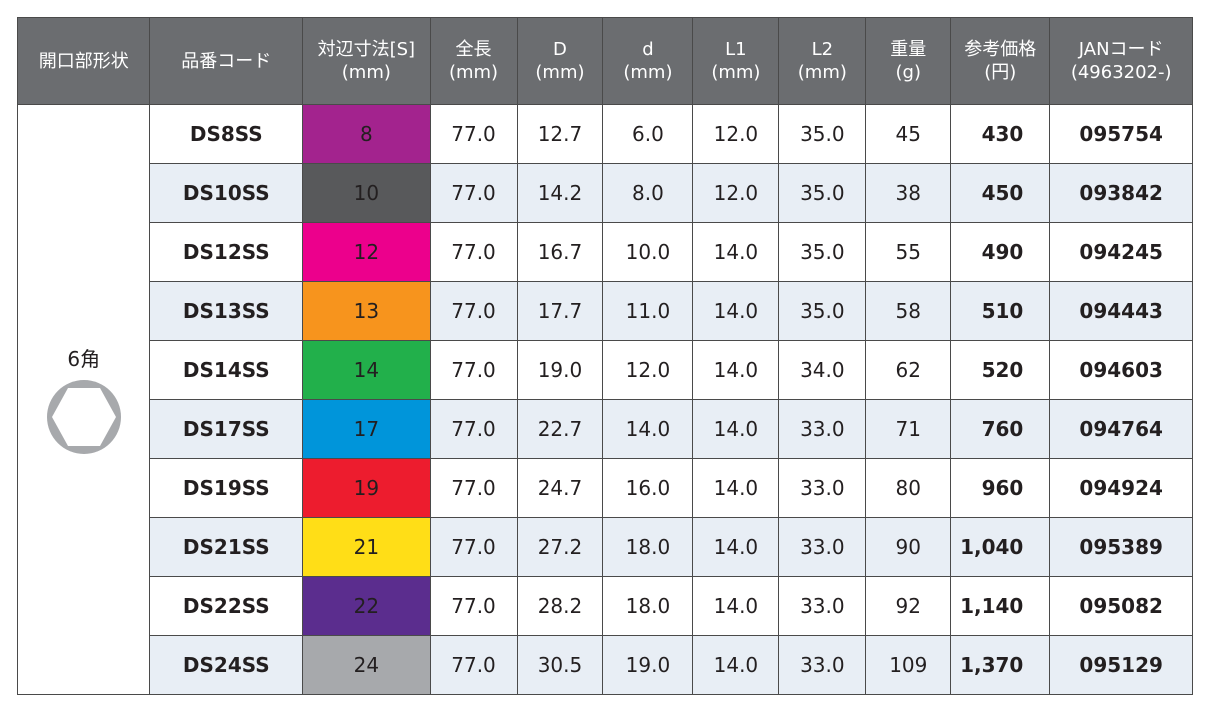 Image resolution: width=1207 pixels, height=704 pixels. I want to click on cell-size: 14, so click(366, 370).